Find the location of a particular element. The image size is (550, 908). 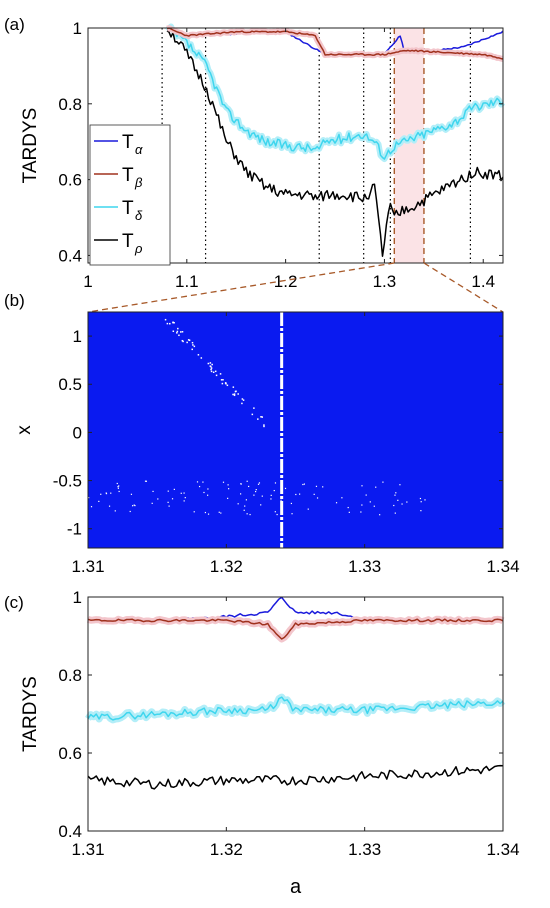

x-tick-label: 1.33 is located at coordinates (364, 849).